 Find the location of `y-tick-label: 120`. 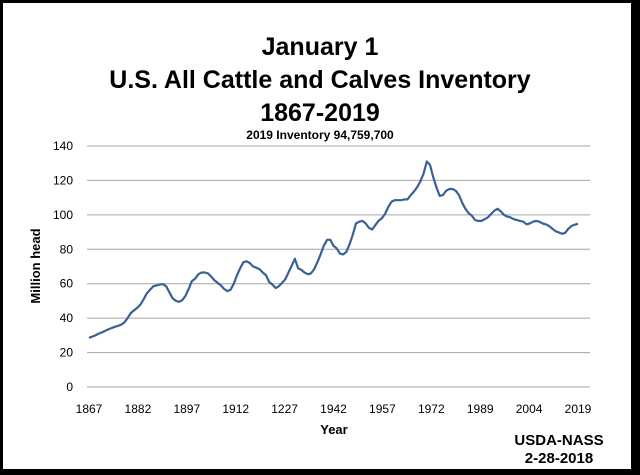

y-tick-label: 120 is located at coordinates (63, 180).